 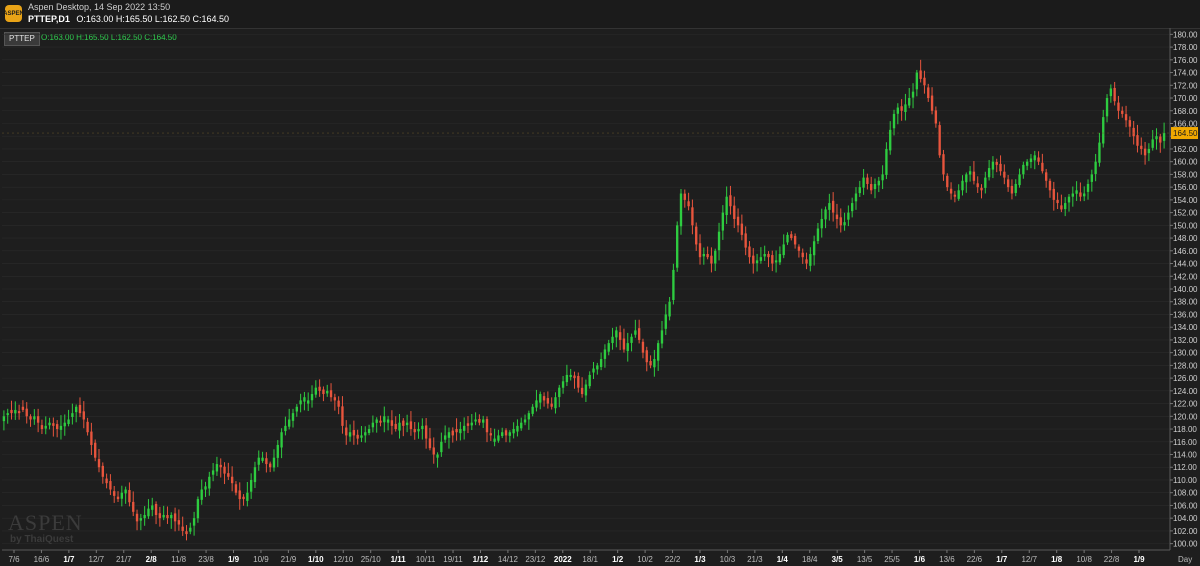 I want to click on x-tick-label: 1/3, so click(x=700, y=559).